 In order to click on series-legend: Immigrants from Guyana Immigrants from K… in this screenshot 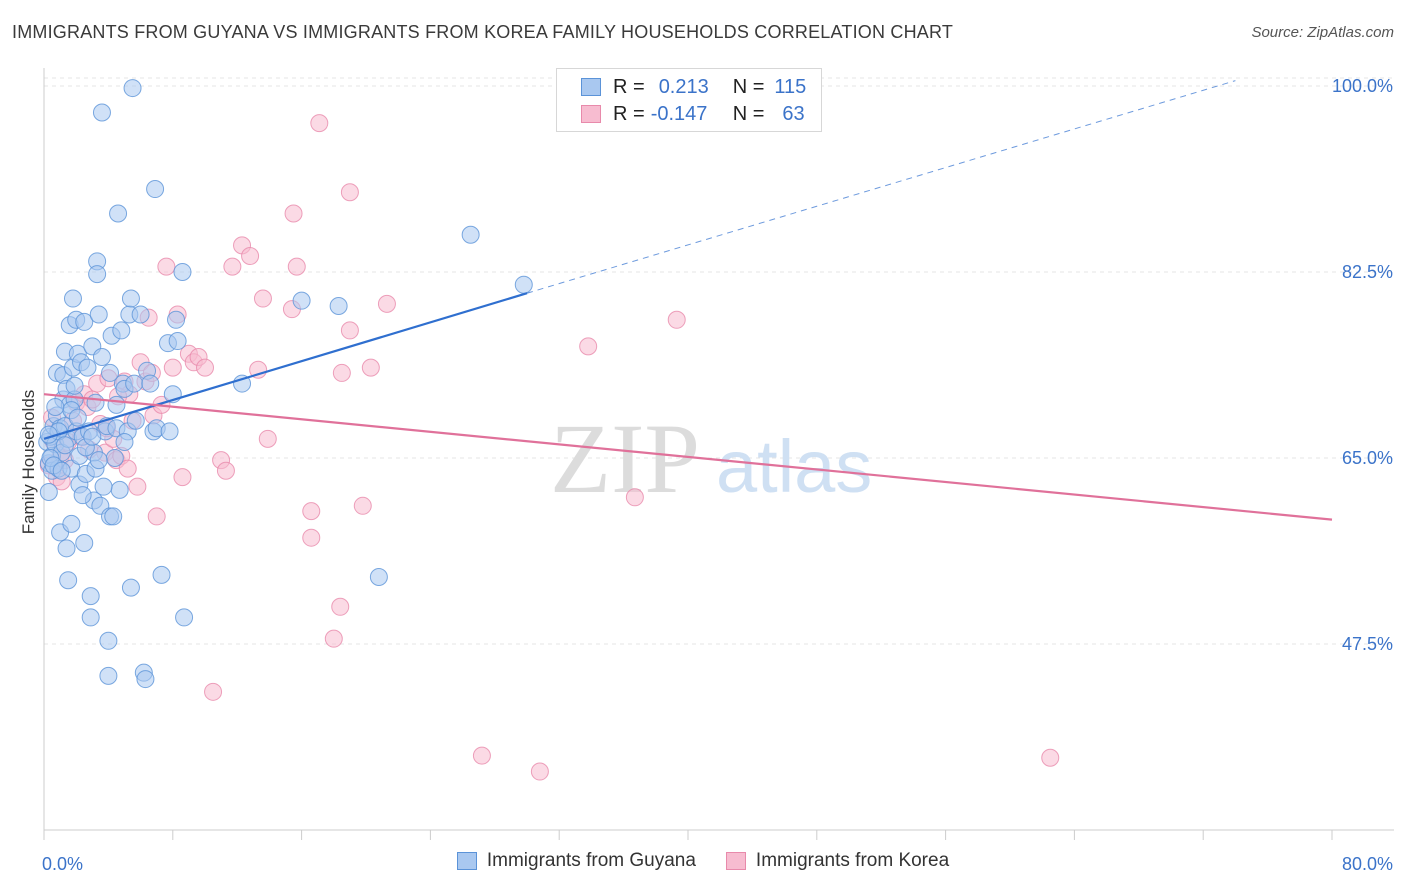, I will do `click(703, 861)`.